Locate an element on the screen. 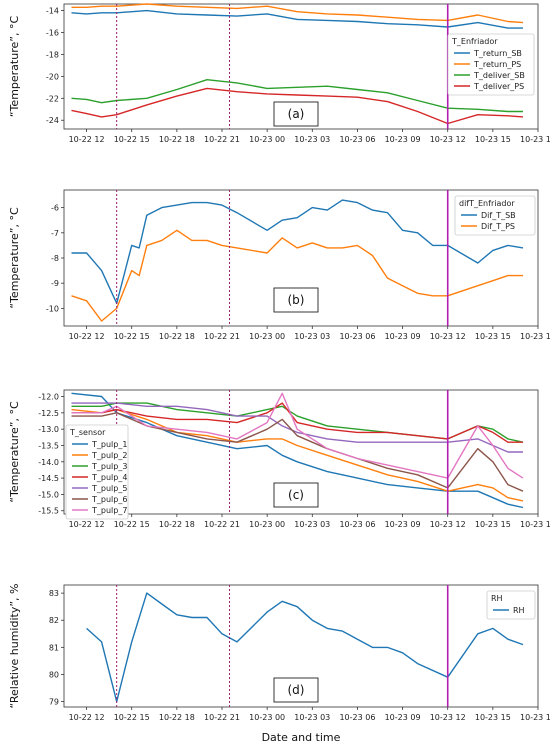 This screenshot has width=550, height=751. y-tick-label: -14.0 is located at coordinates (48, 462).